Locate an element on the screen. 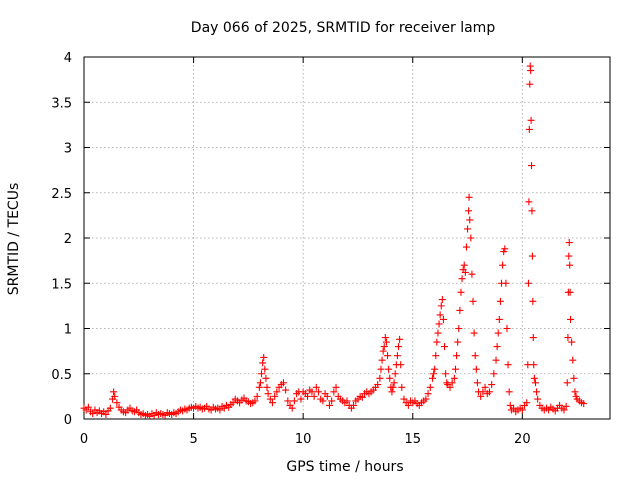 Image resolution: width=640 pixels, height=480 pixels. y-tick-label: 1.5 is located at coordinates (61, 284).